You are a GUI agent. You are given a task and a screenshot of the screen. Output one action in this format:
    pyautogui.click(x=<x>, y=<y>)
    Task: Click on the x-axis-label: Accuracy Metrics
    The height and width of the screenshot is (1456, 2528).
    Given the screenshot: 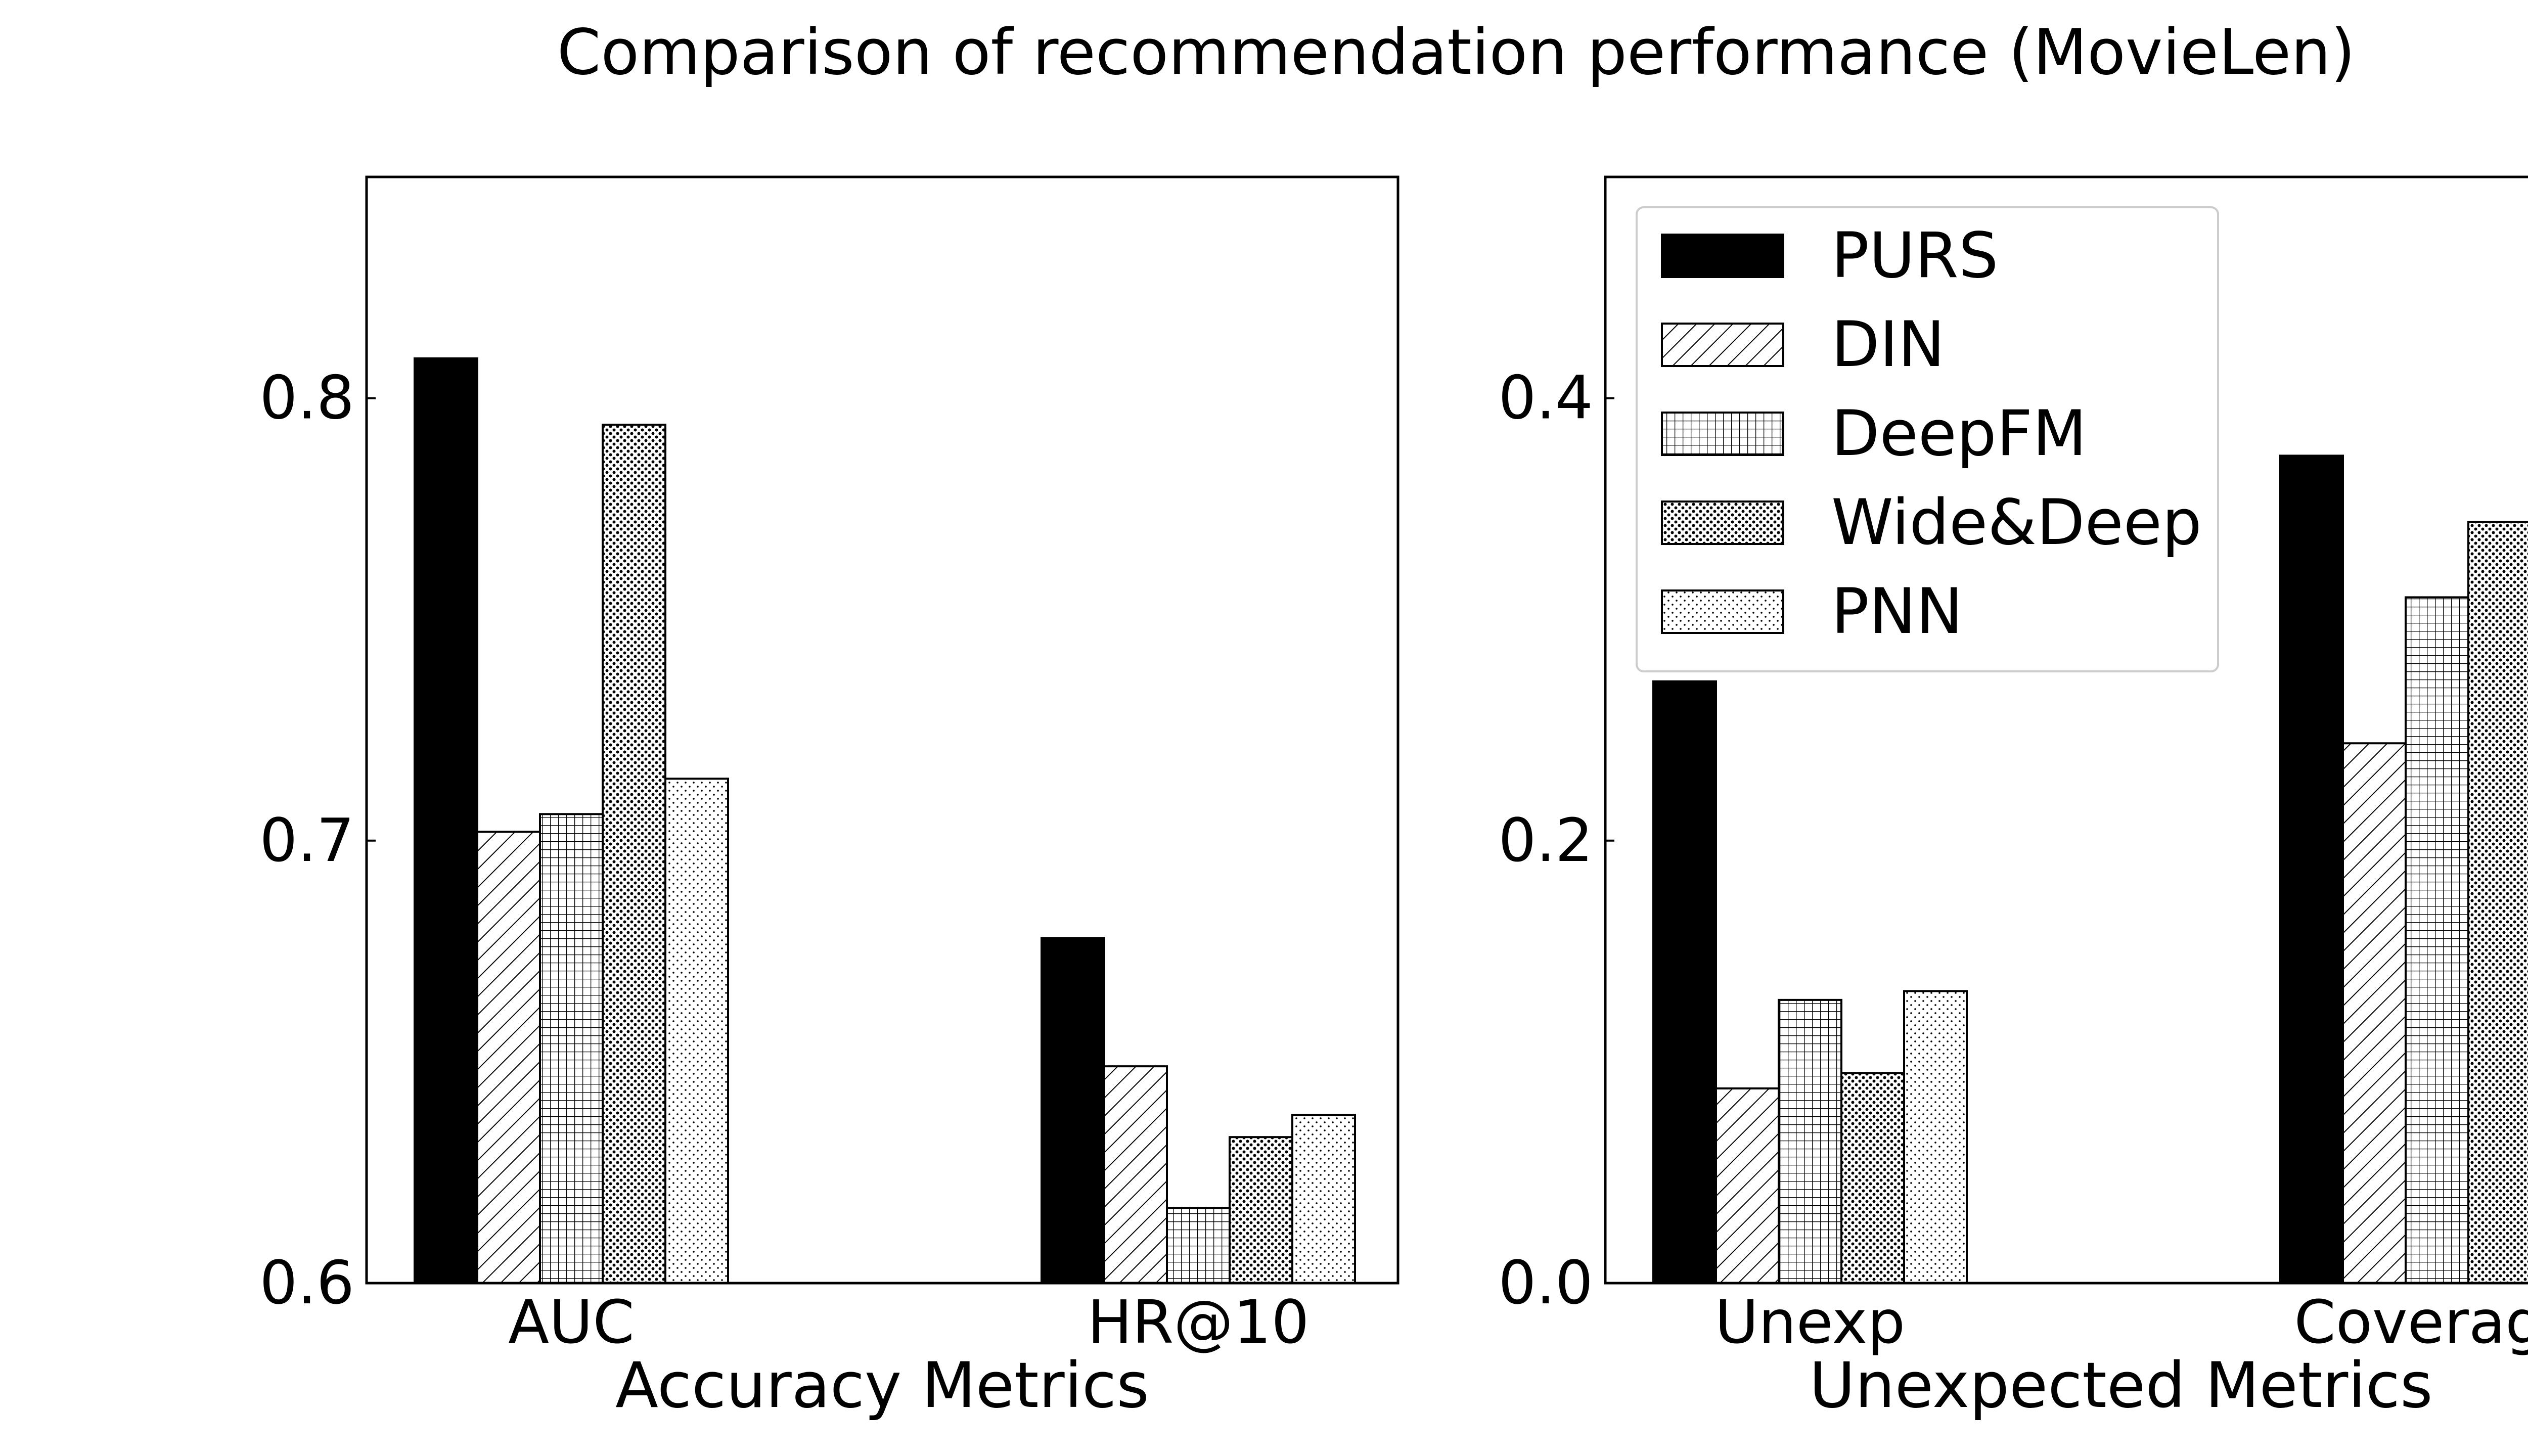 What is the action you would take?
    pyautogui.click(x=882, y=1385)
    